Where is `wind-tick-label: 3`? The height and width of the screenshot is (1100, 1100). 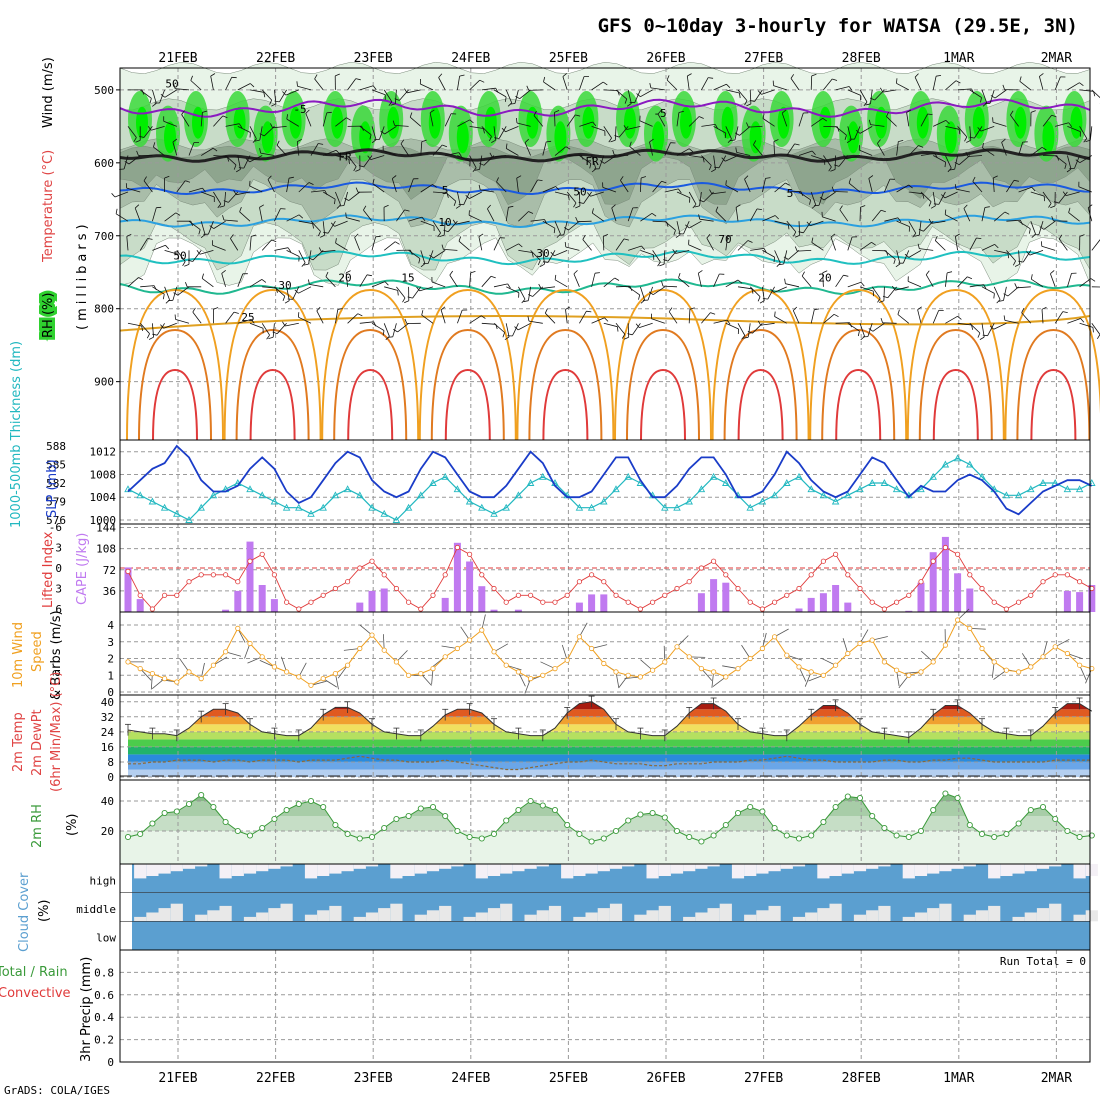
wind-tick-label: 3 is located at coordinates (110, 642).